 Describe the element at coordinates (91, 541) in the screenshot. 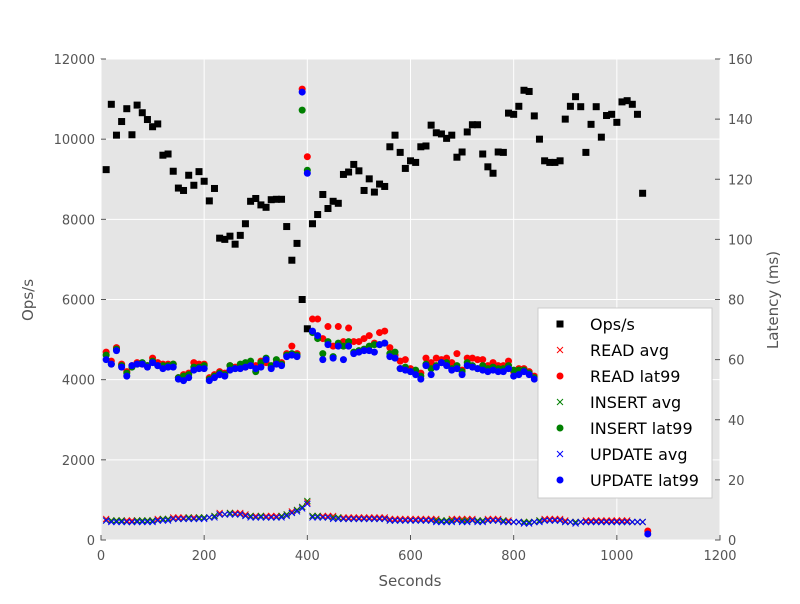

I see `y-left-tick-label: 0` at that location.